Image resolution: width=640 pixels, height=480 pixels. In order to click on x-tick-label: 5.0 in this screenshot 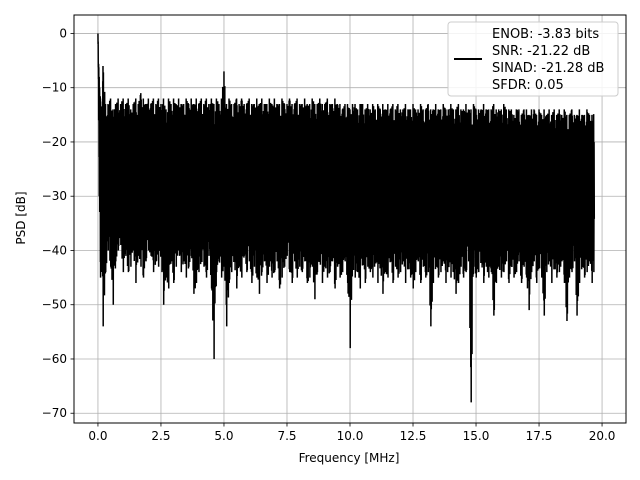, I will do `click(223, 436)`.